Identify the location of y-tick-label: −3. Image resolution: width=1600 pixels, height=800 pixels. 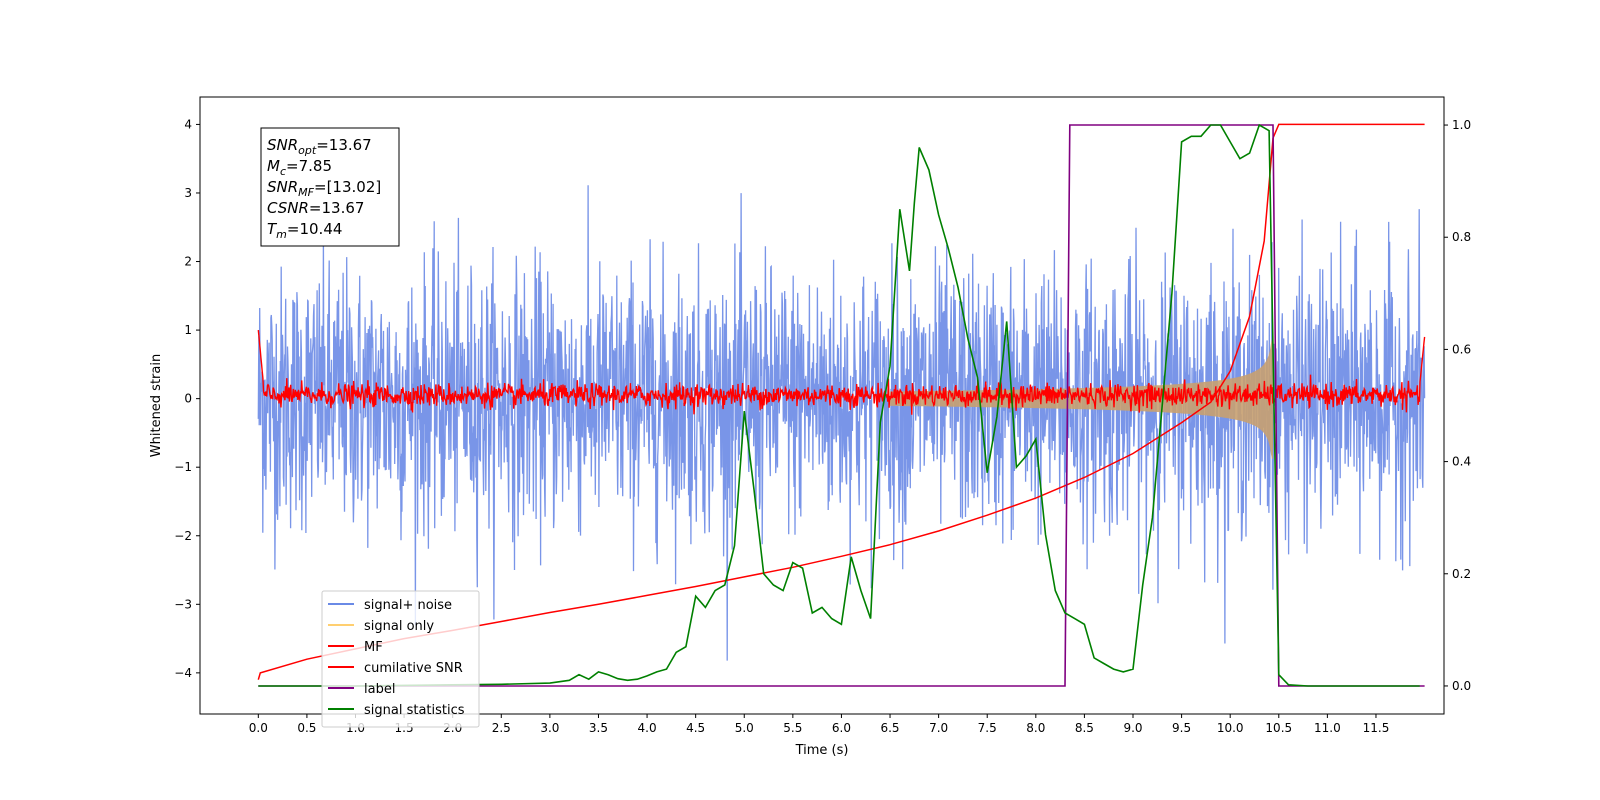
(183, 604).